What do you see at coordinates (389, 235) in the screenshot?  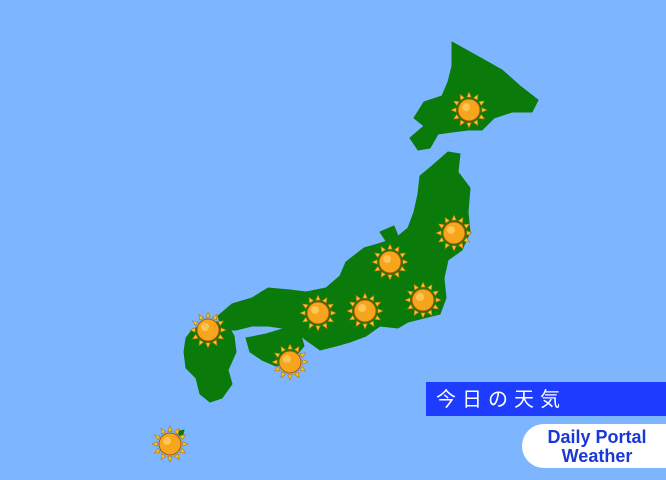 I see `noto-land` at bounding box center [389, 235].